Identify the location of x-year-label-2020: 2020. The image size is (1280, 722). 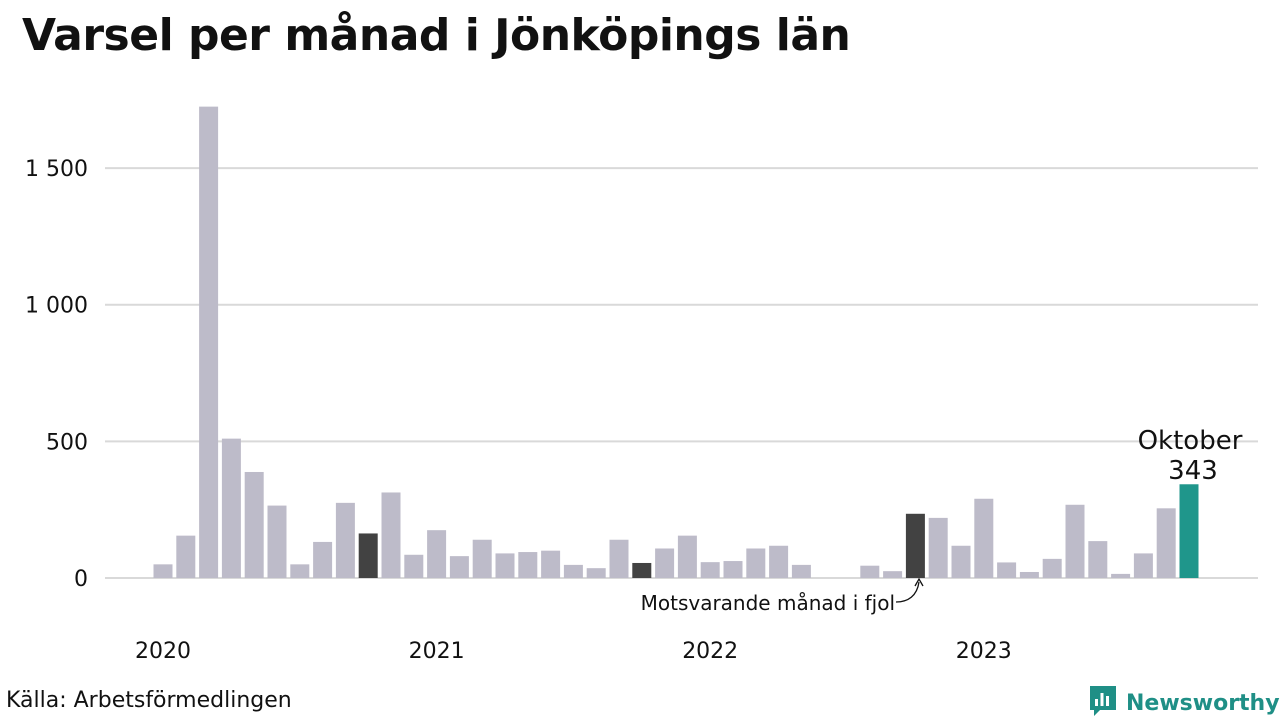
(163, 651).